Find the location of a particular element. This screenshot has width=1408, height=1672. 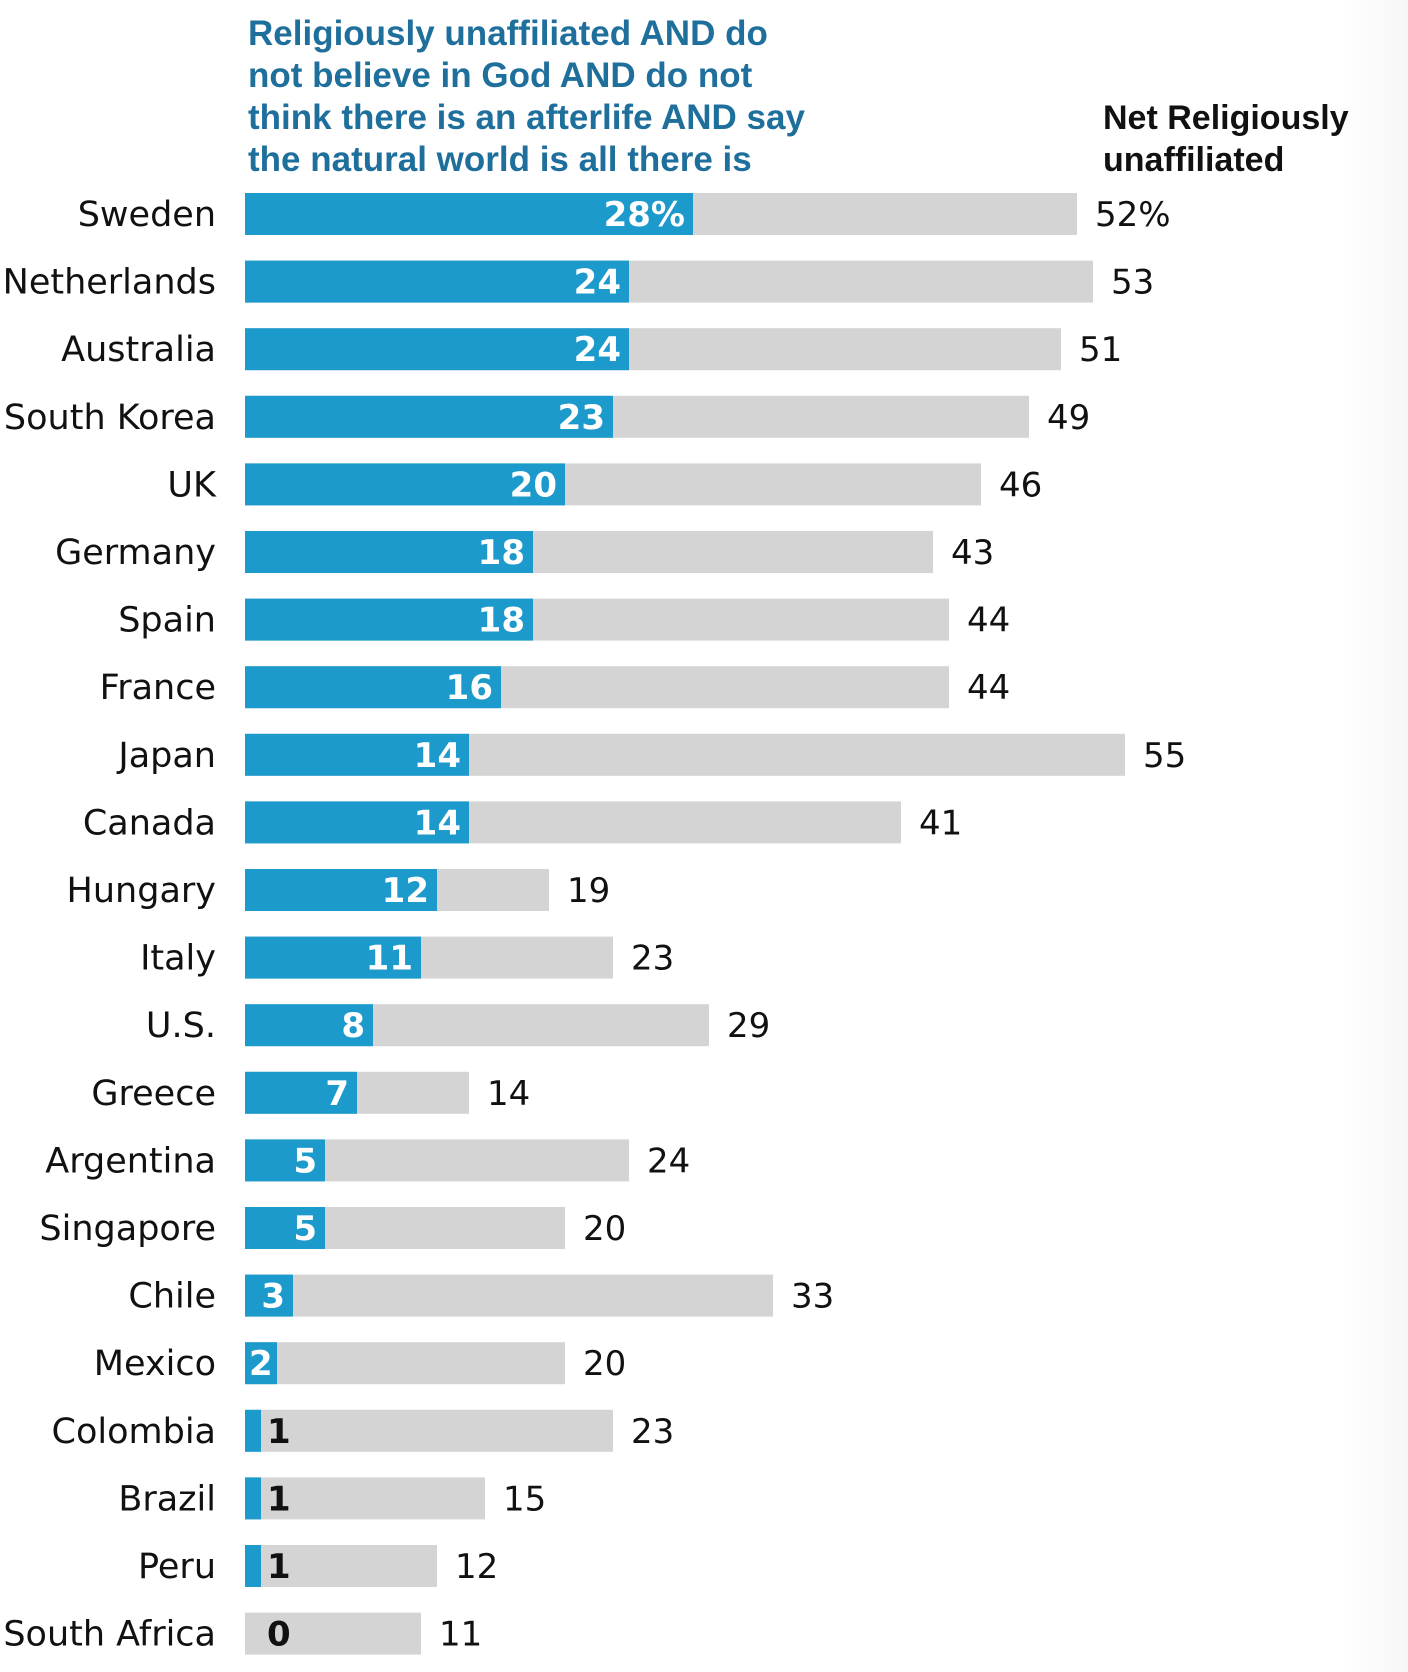

total-value-label: 44 is located at coordinates (988, 621).